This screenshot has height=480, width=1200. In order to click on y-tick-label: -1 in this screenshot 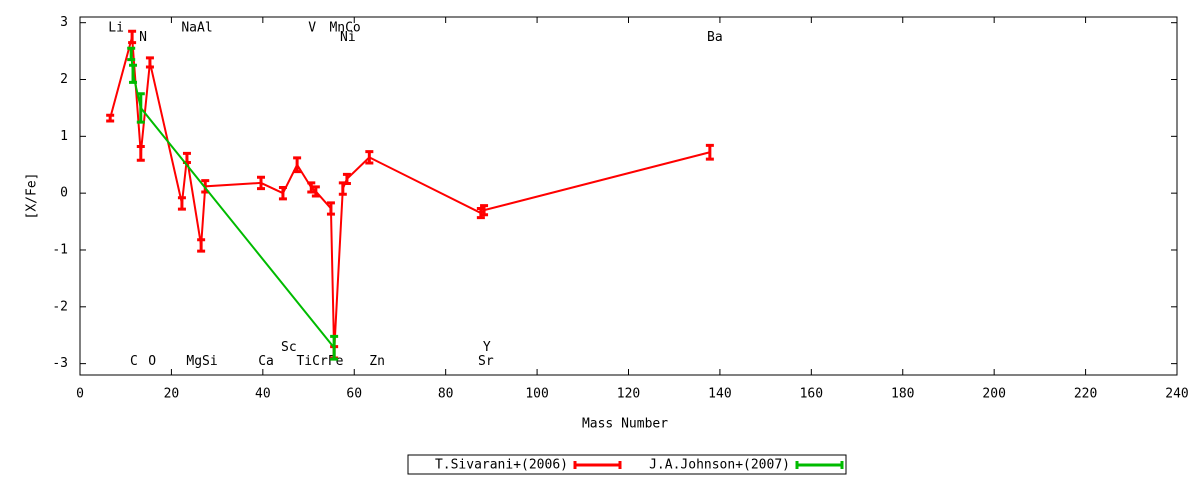, I will do `click(60, 249)`.